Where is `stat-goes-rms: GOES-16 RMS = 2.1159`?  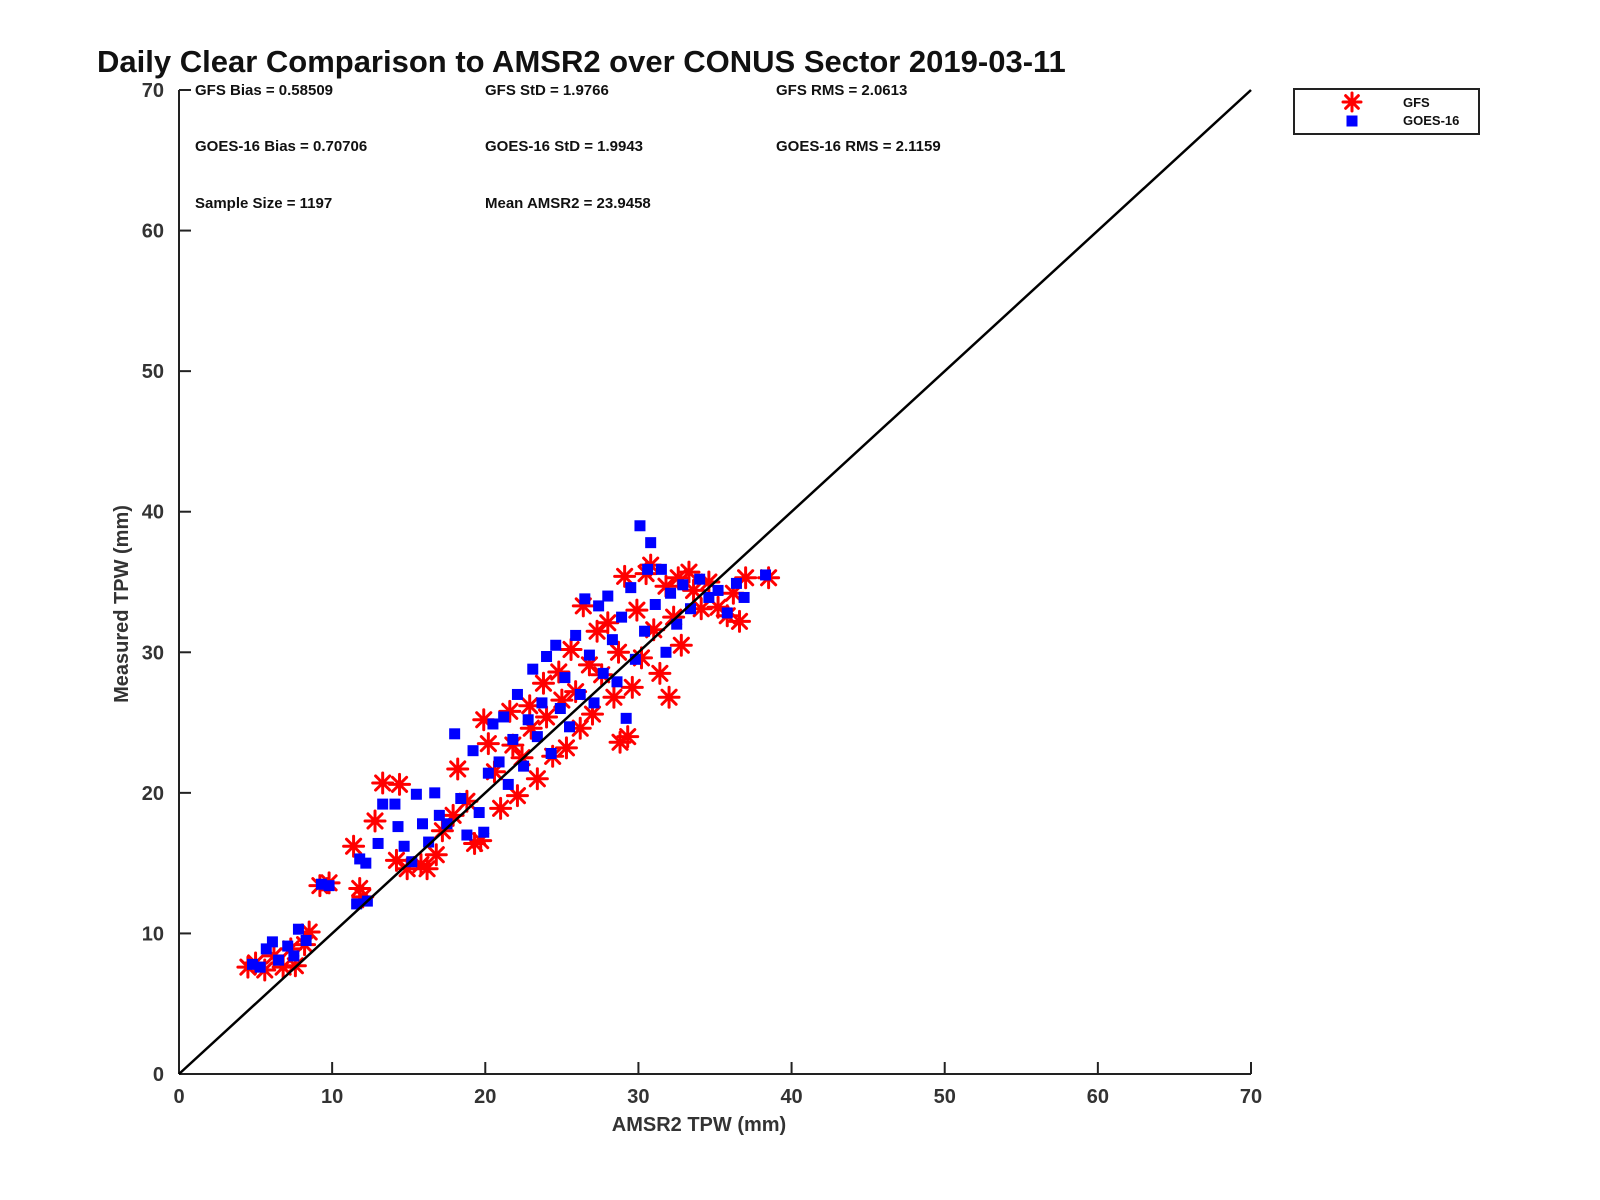 stat-goes-rms: GOES-16 RMS = 2.1159 is located at coordinates (858, 146).